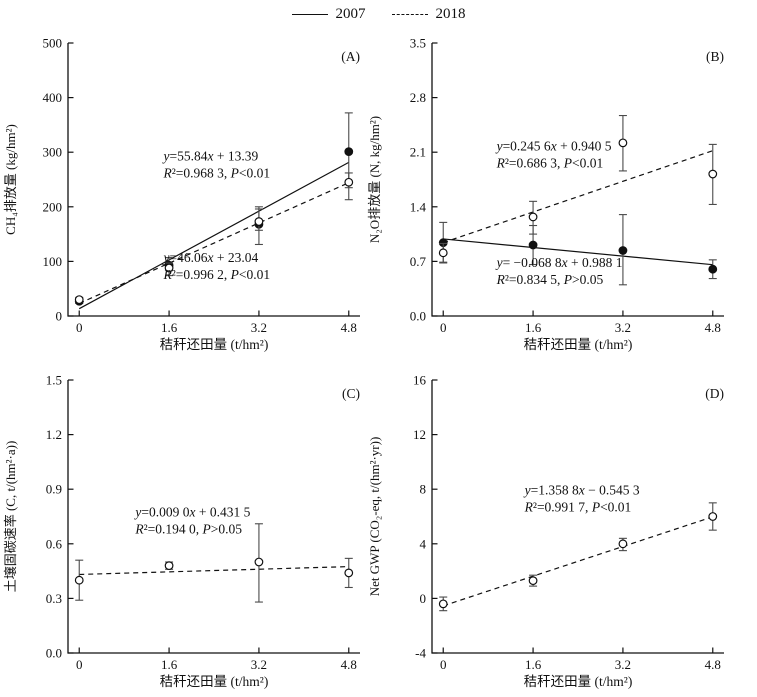 This screenshot has height=697, width=757. I want to click on equation-annotation: y=55.84x + 13.39, so click(209, 155).